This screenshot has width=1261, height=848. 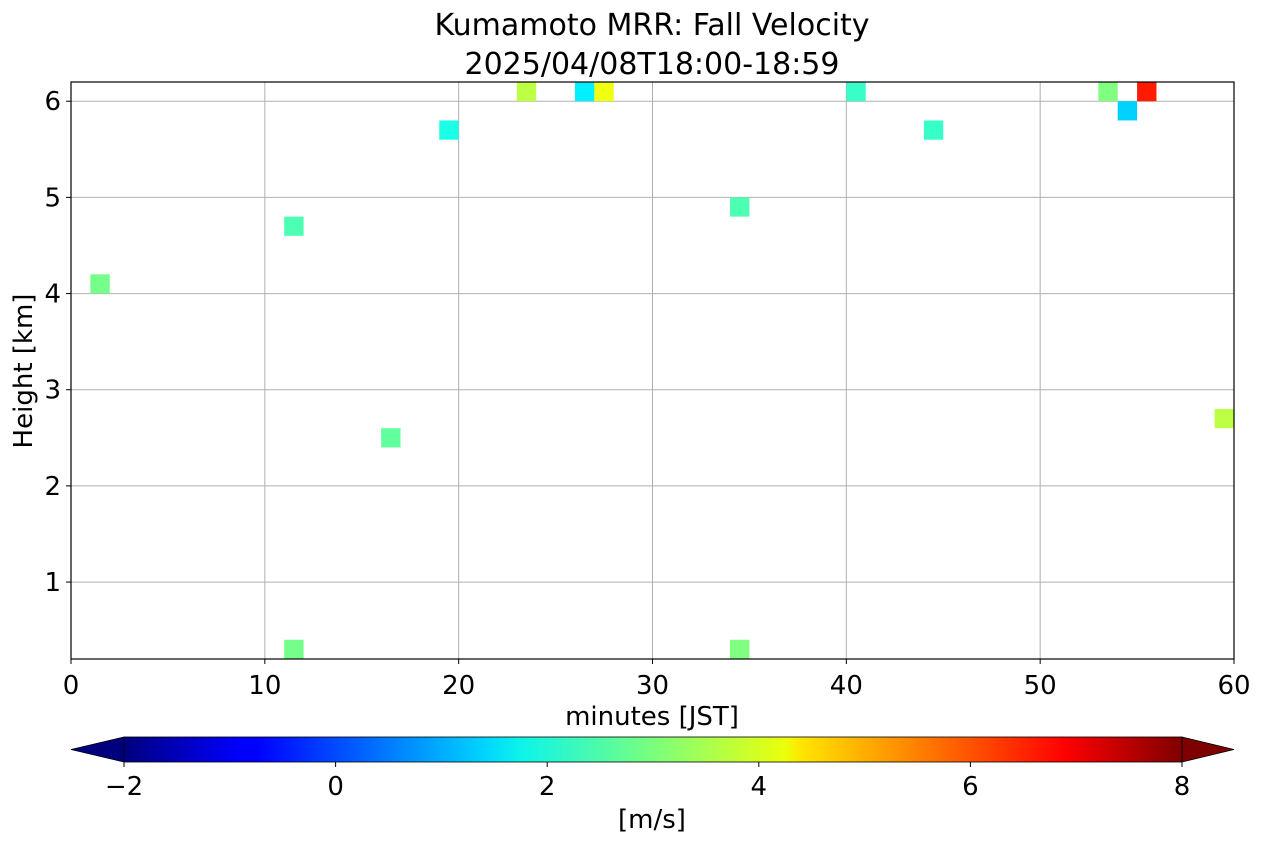 I want to click on colorbar-tick-label: −2, so click(x=124, y=787).